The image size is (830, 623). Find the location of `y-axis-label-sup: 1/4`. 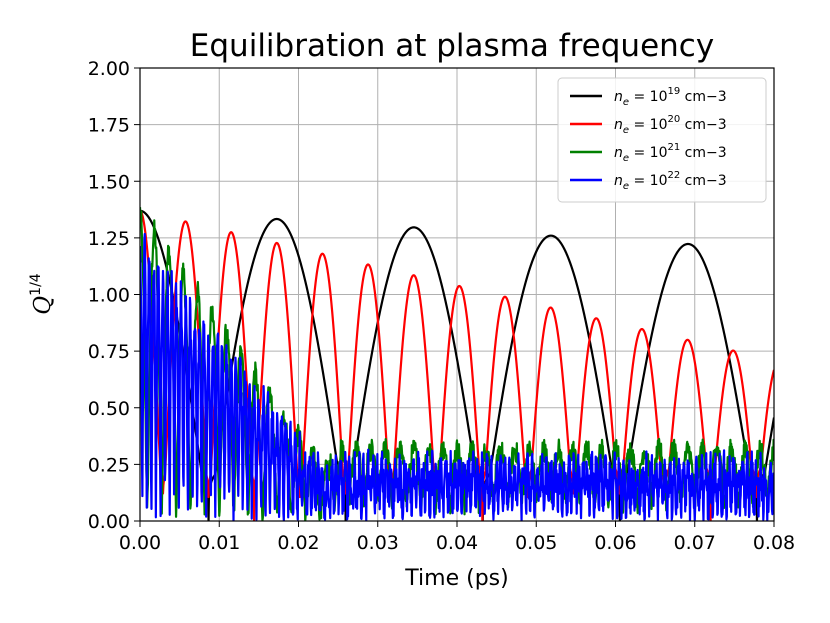

y-axis-label-sup: 1/4 is located at coordinates (36, 284).